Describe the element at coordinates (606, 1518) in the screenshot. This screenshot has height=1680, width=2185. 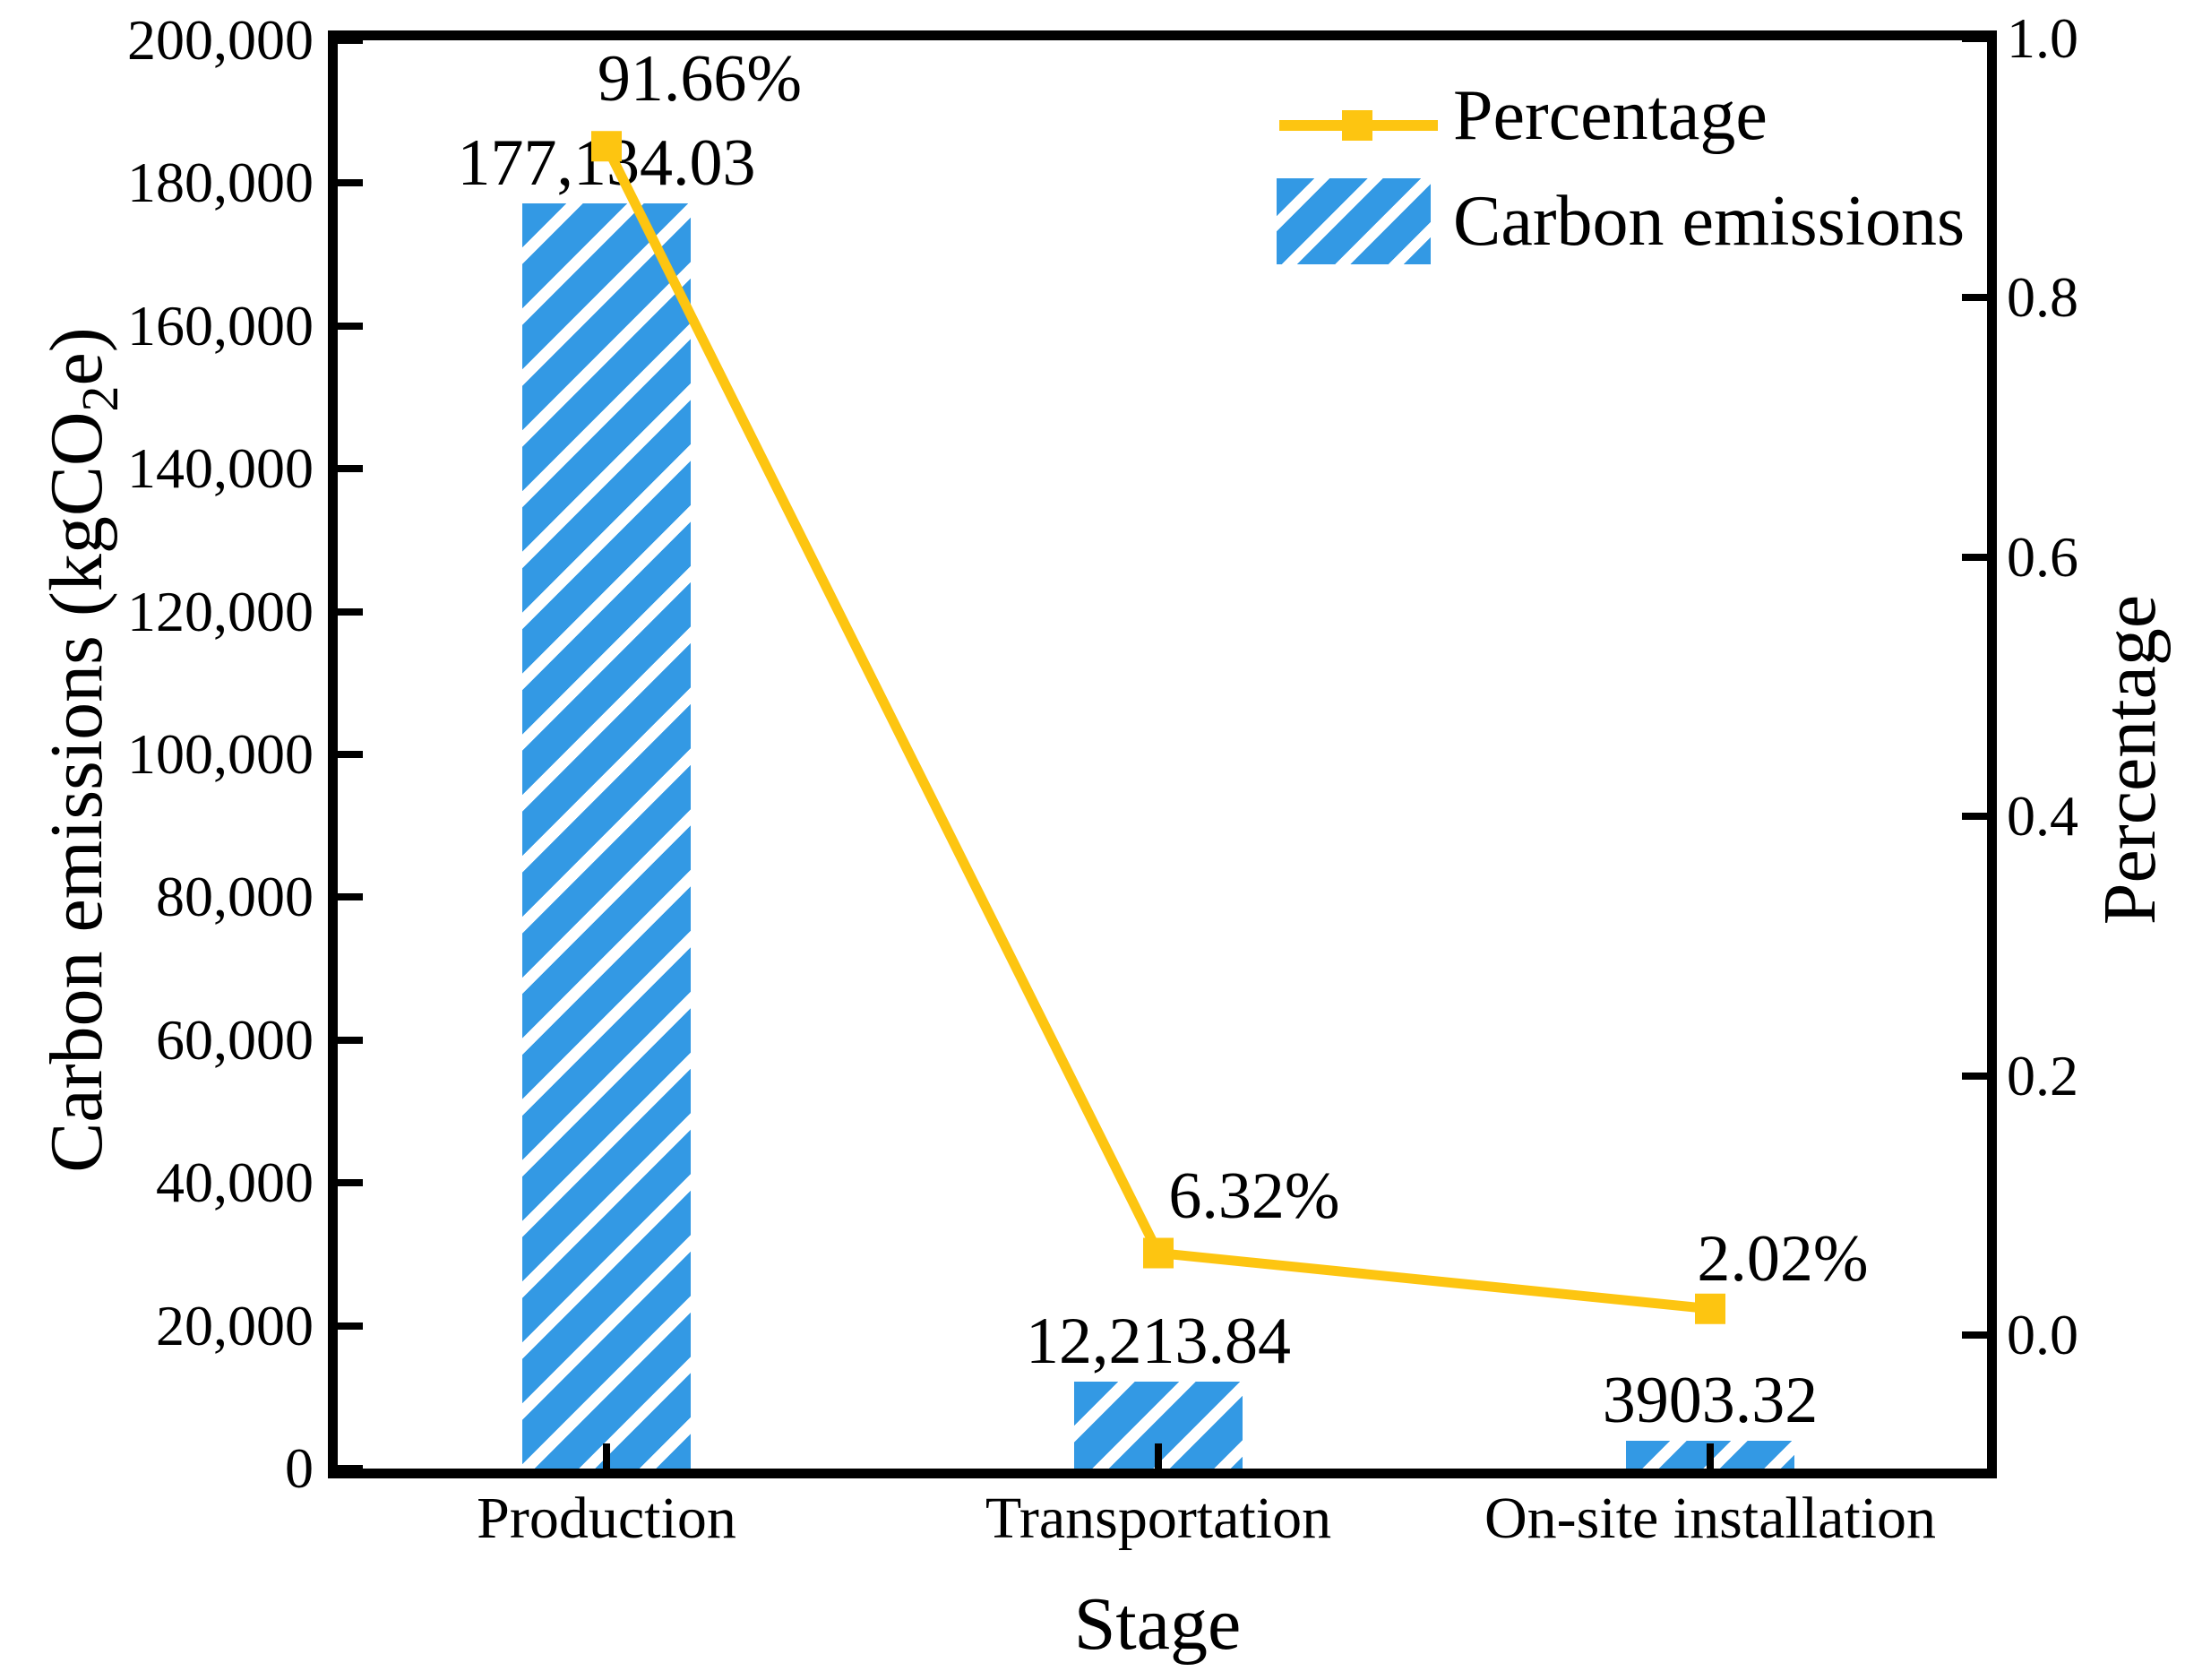
I see `x-axis-category-label: Production` at that location.